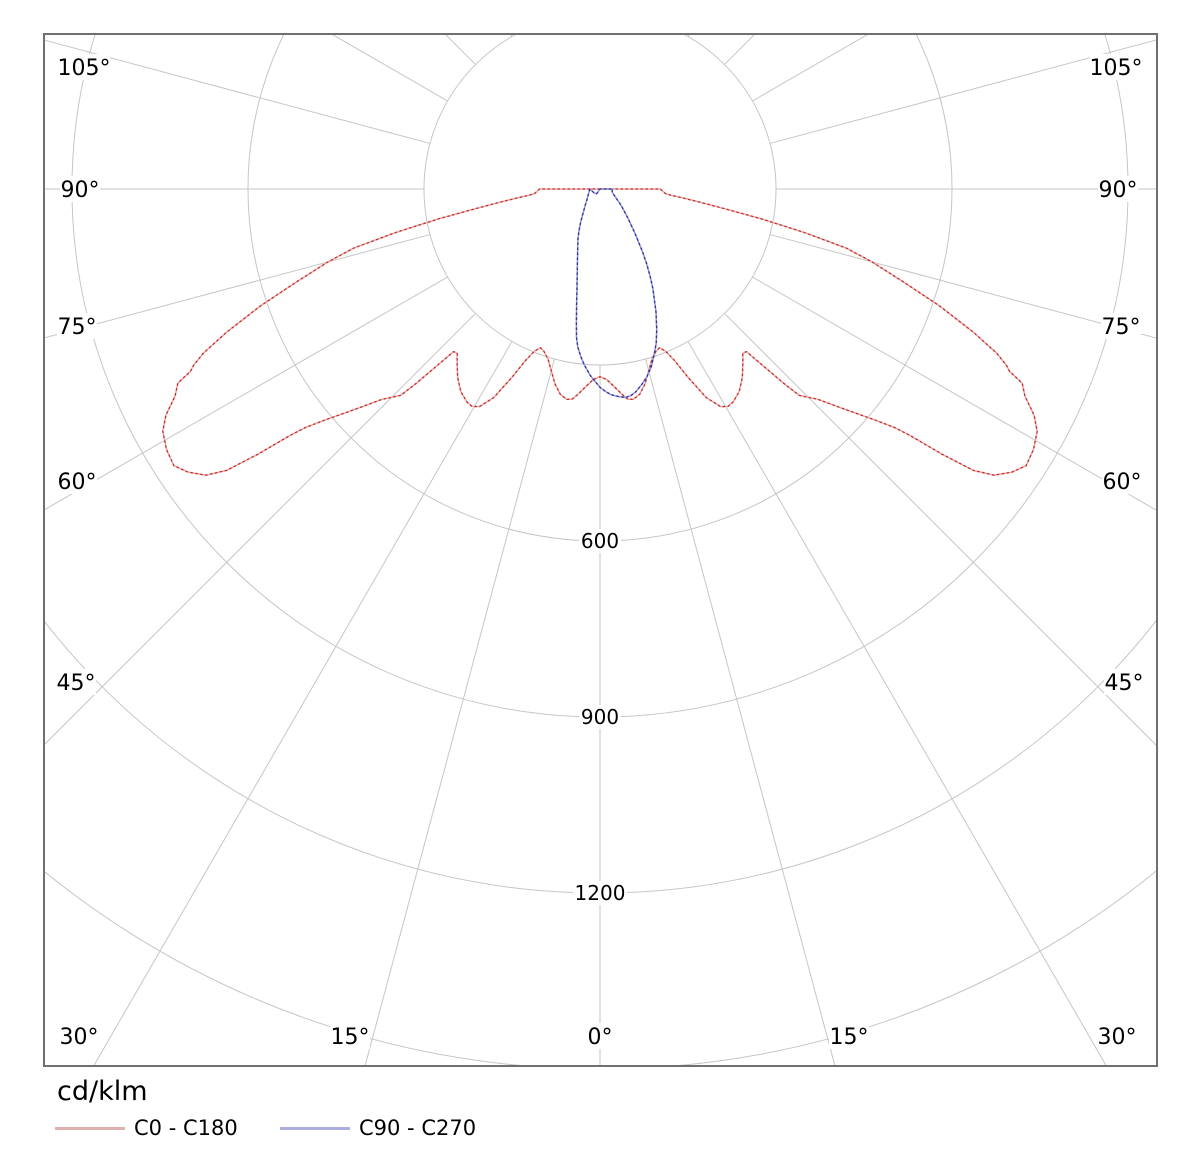 The image size is (1200, 1163). What do you see at coordinates (600, 1037) in the screenshot?
I see `svg-text: 0°` at bounding box center [600, 1037].